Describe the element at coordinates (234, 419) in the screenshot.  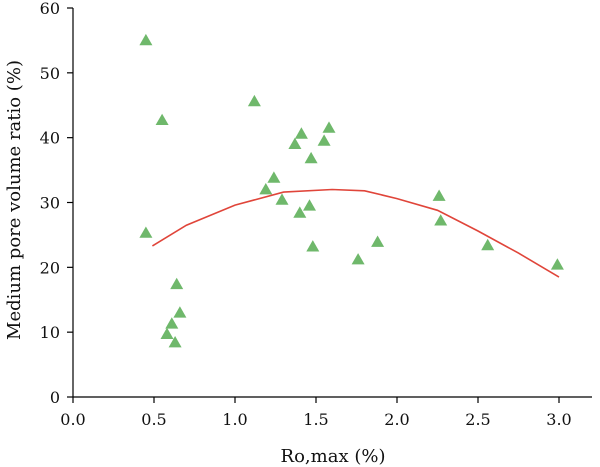
I see `x-tick-label: 1.0` at that location.